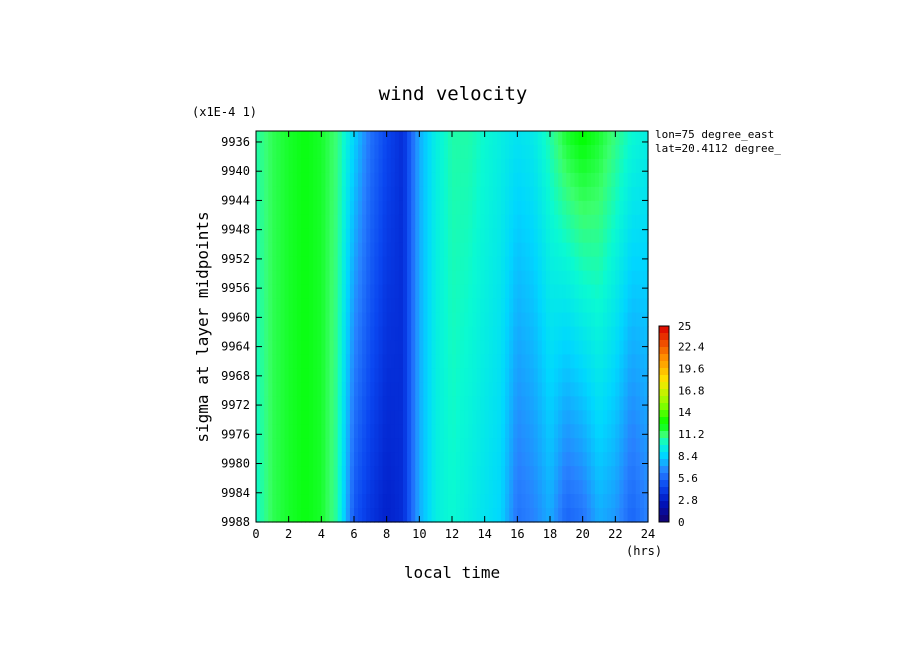 Image resolution: width=904 pixels, height=658 pixels. Describe the element at coordinates (235, 522) in the screenshot. I see `y-tick-label: 9988` at that location.